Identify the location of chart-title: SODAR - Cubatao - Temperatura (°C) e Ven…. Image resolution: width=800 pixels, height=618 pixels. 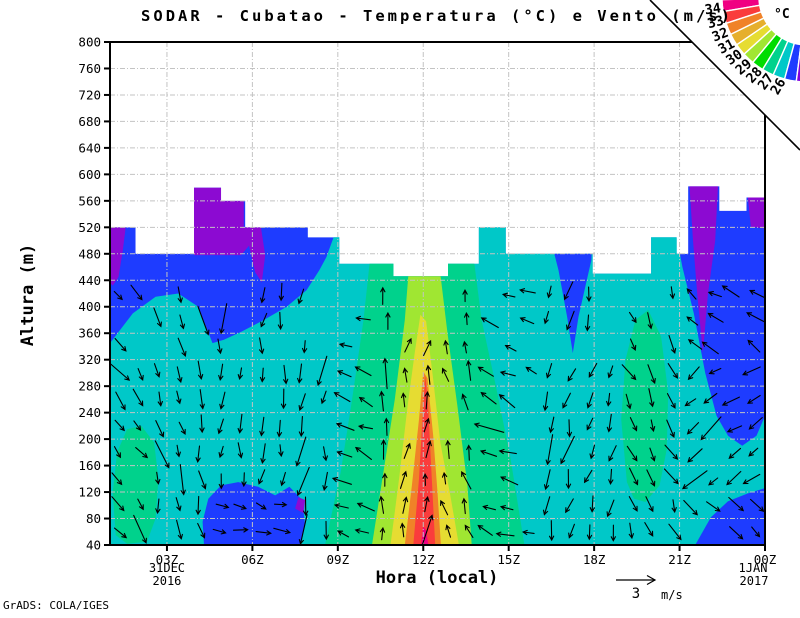
(437, 16).